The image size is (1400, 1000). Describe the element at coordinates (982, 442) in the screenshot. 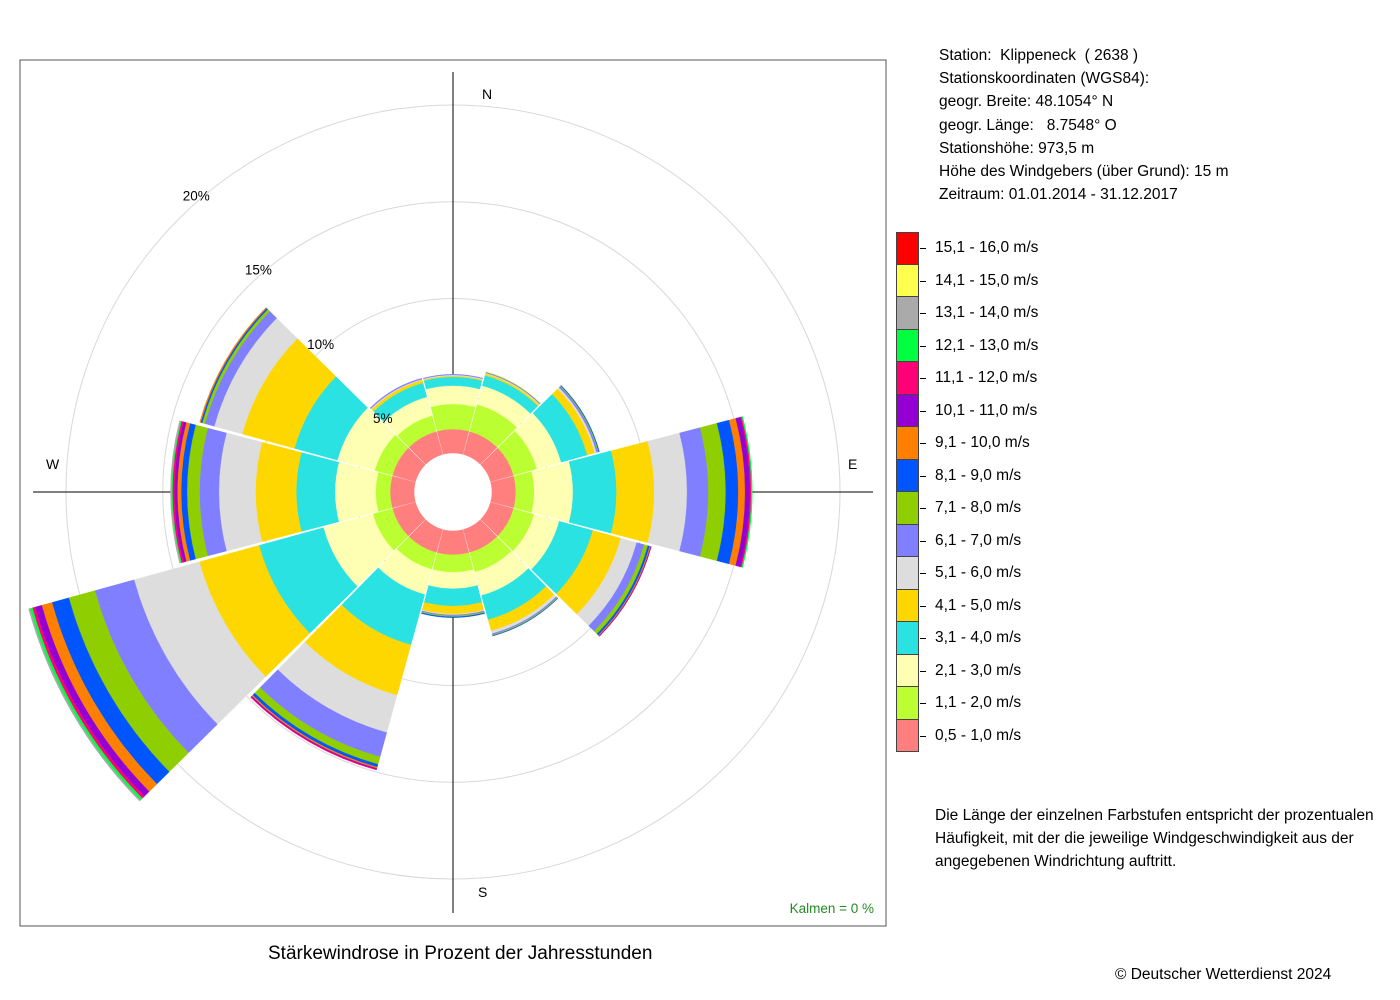

I see `legend-label: 9,1 - 10,0 m/s` at that location.